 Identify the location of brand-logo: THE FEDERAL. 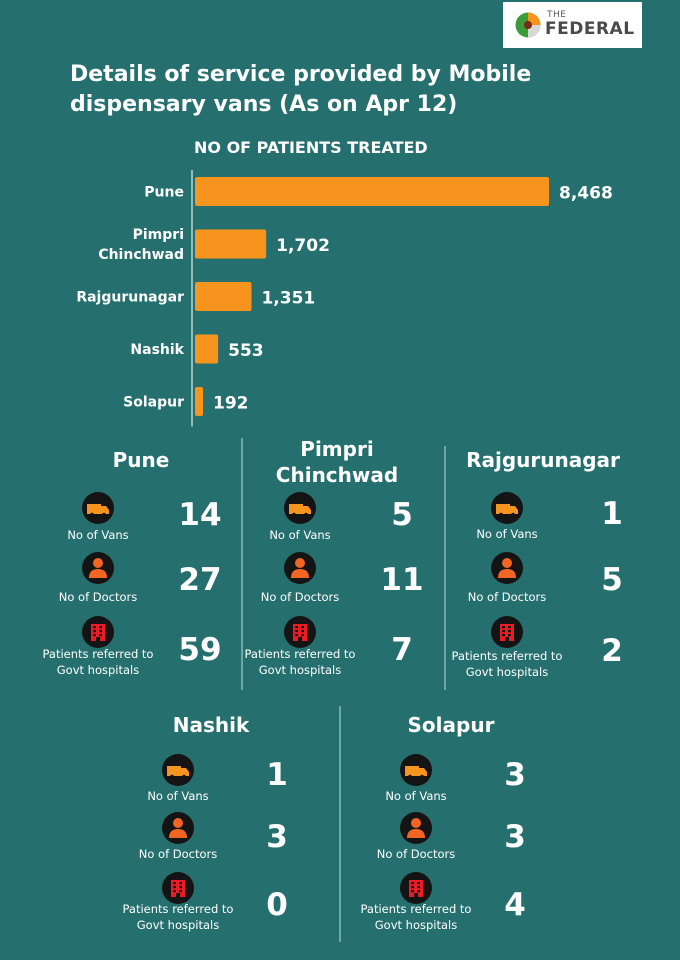
(572, 25).